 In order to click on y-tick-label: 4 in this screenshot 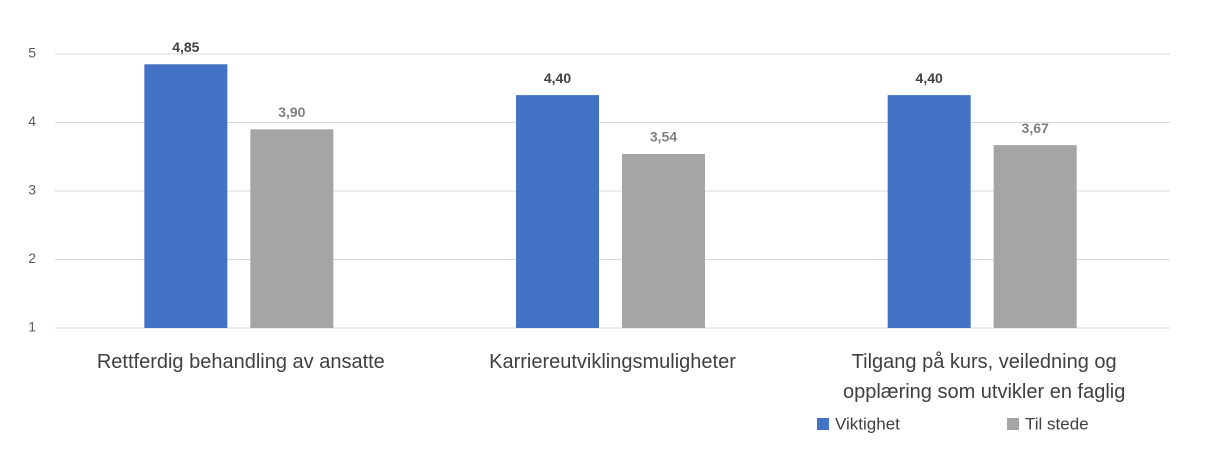, I will do `click(32, 121)`.